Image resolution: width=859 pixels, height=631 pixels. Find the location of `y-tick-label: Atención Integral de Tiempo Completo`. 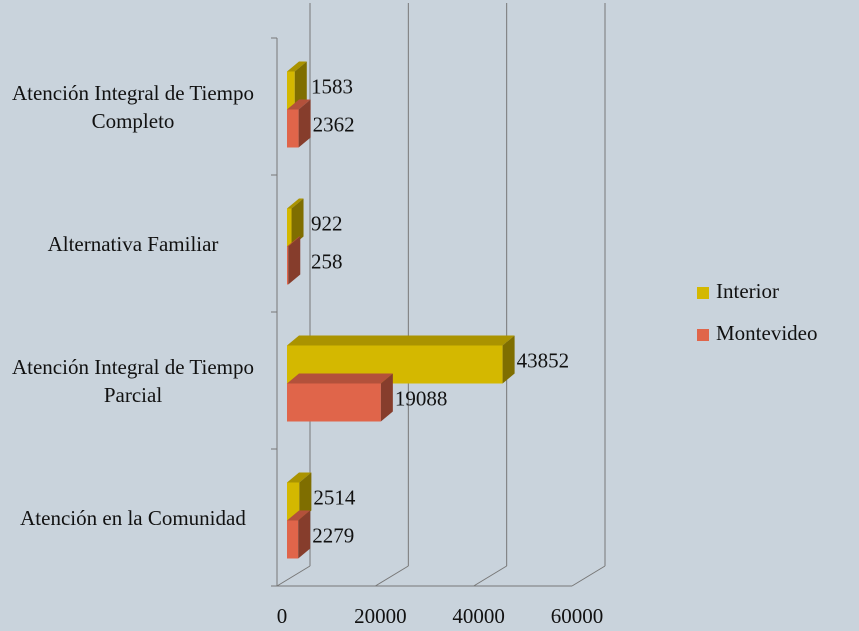

y-tick-label: Atención Integral de Tiempo Completo is located at coordinates (133, 106).